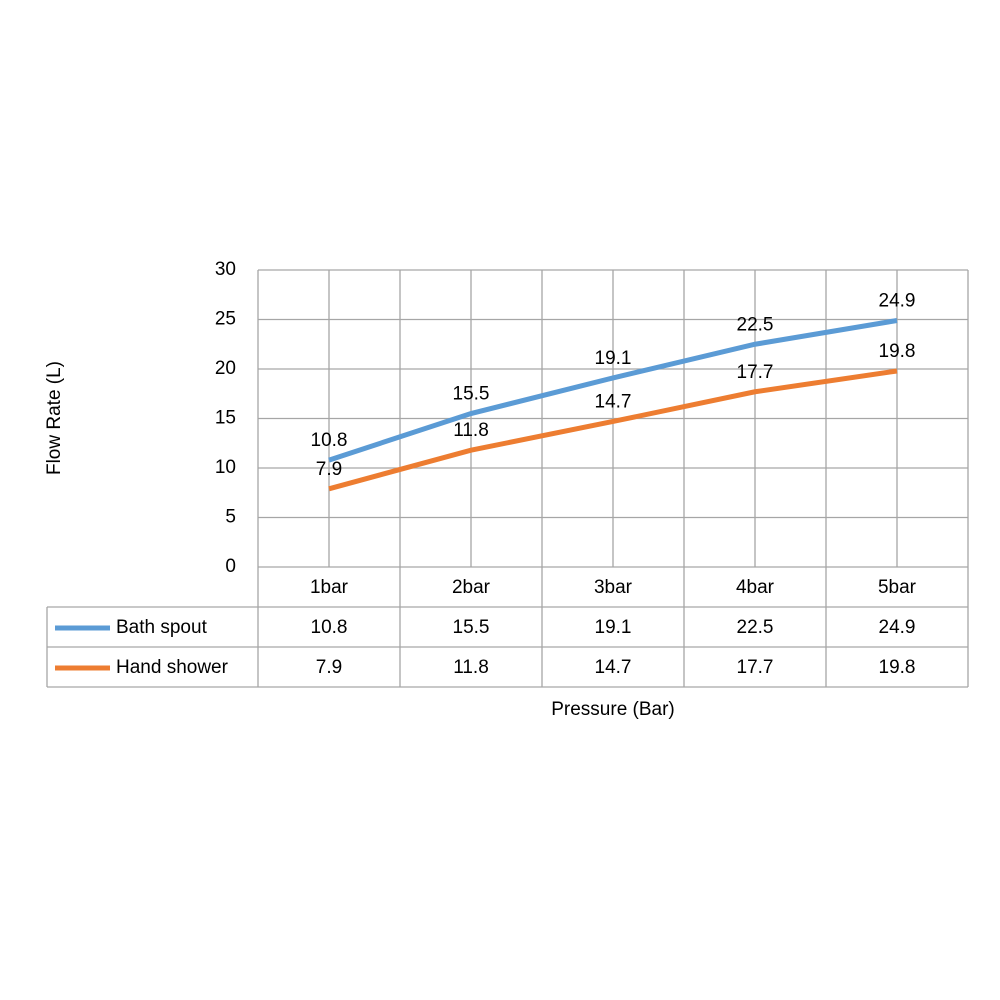  I want to click on x-tick-label: 2bar, so click(471, 587).